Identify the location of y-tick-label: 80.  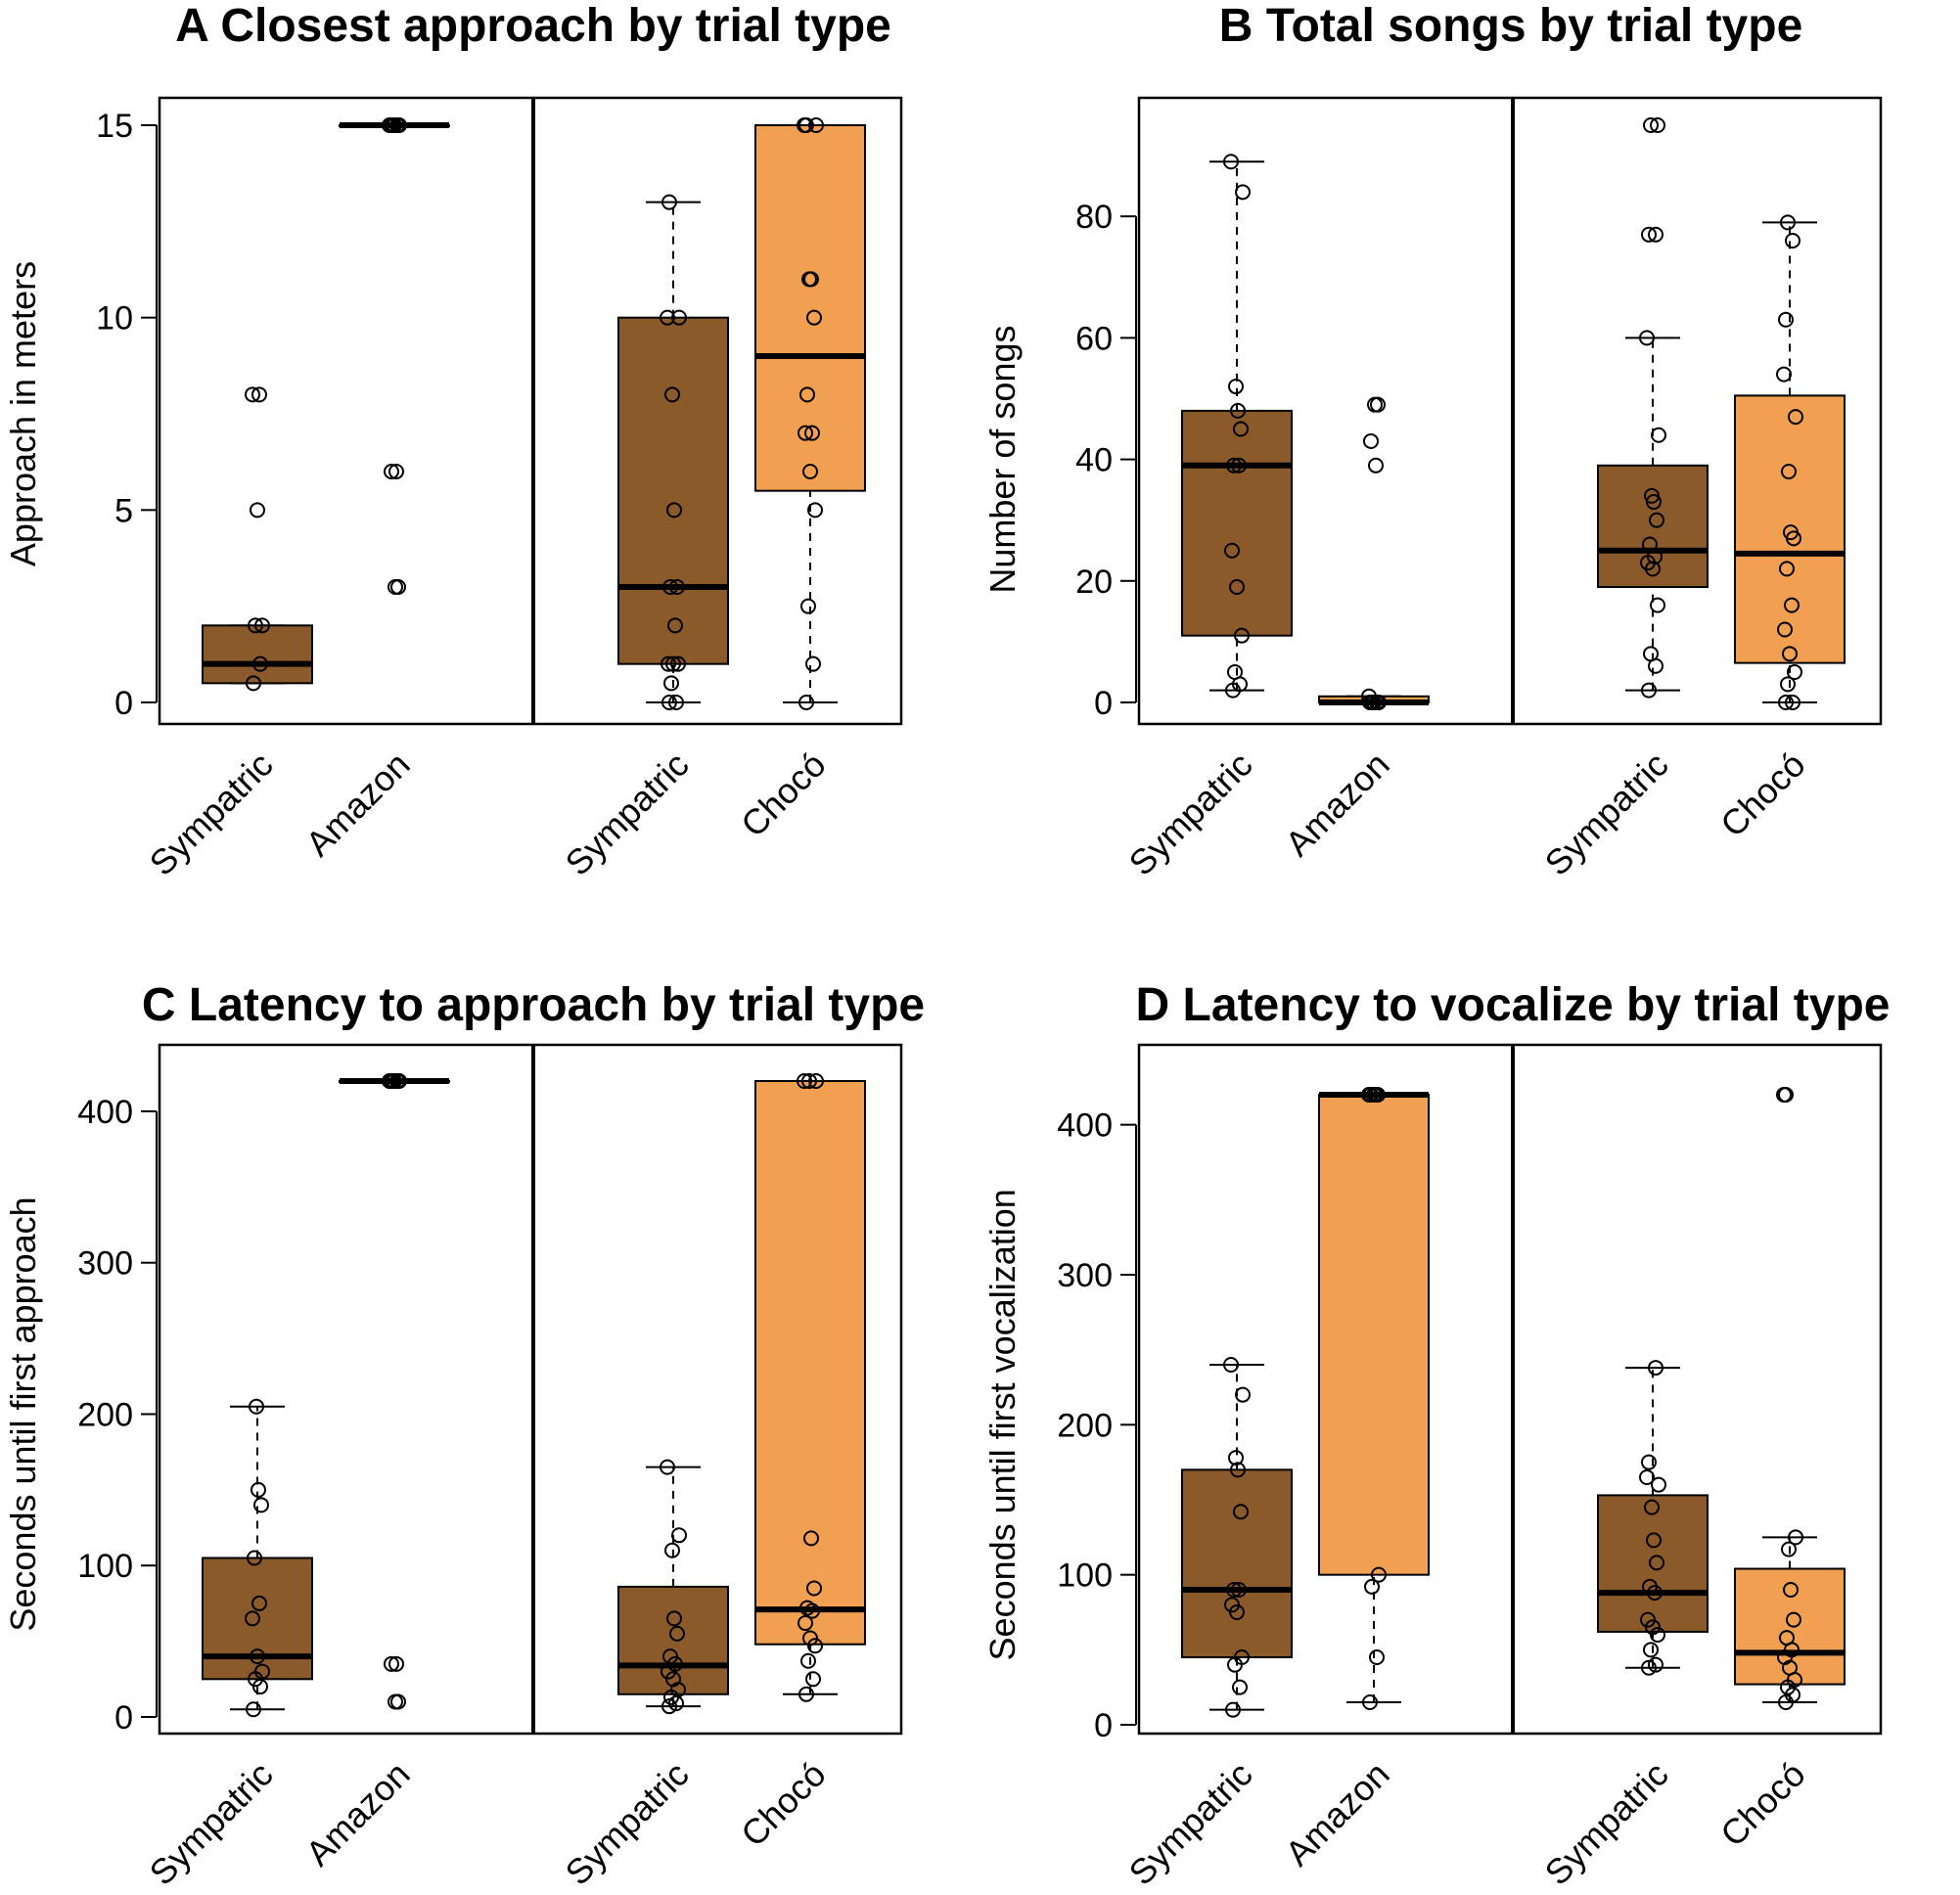
(1094, 217).